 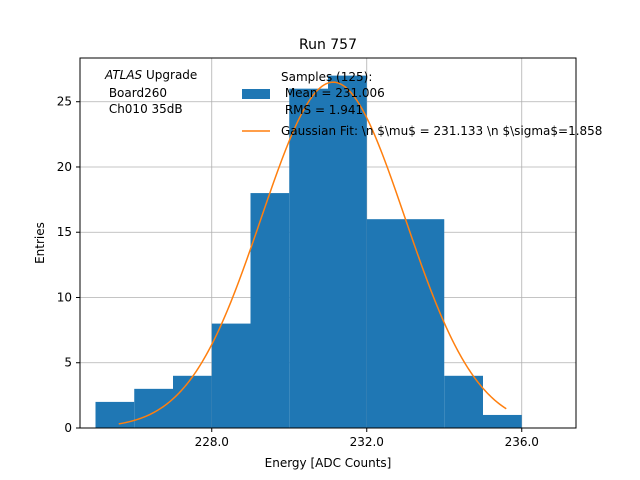 I want to click on atlas-annotation: ATLAS Upgrade Board260 Ch010 35dB, so click(x=150, y=92).